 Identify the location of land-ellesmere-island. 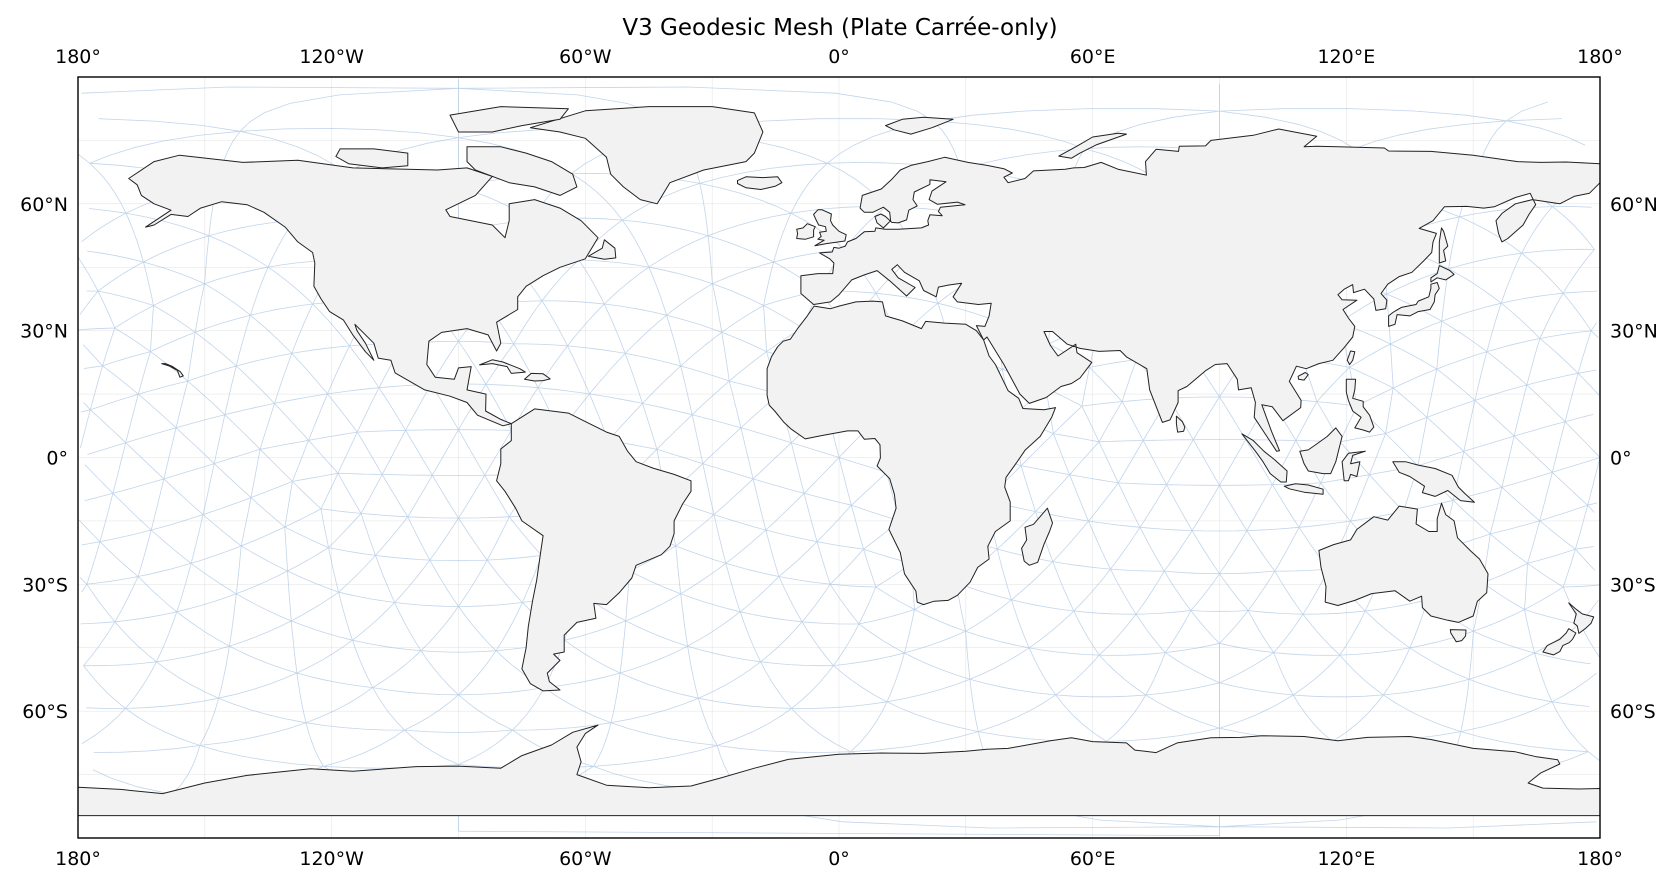
(509, 119).